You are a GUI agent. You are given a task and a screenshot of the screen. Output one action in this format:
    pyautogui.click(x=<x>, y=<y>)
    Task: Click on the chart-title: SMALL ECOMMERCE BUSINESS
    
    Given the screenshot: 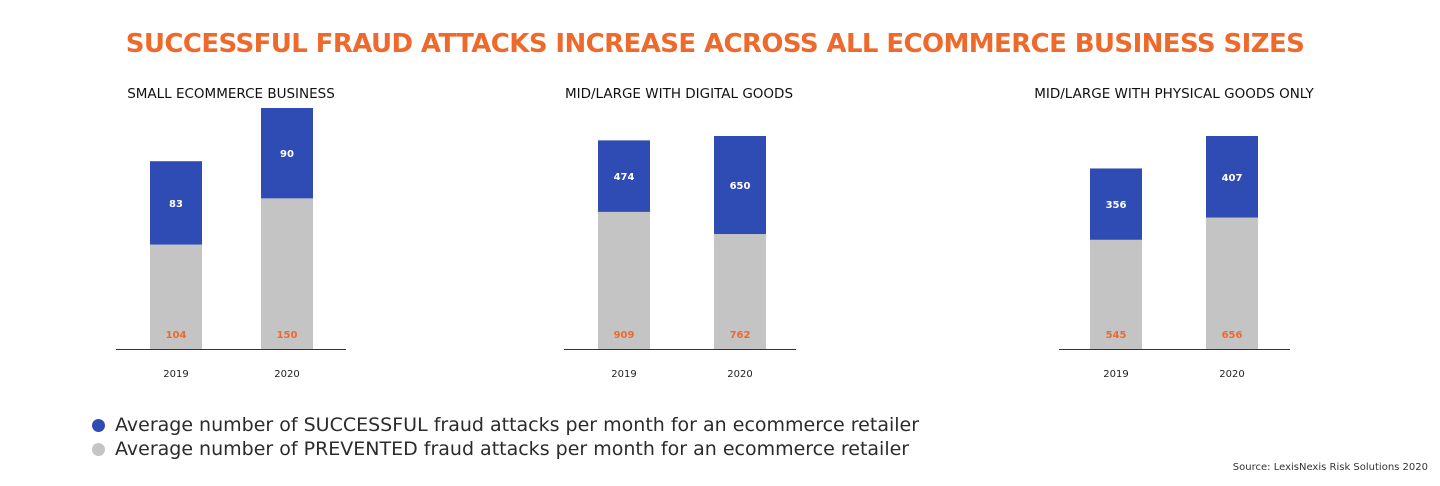 What is the action you would take?
    pyautogui.click(x=231, y=94)
    